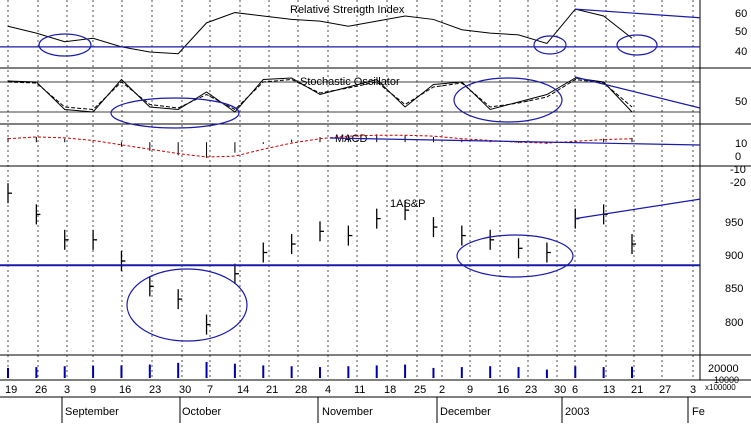 The width and height of the screenshot is (751, 428). What do you see at coordinates (741, 102) in the screenshot?
I see `stochastic-tick-50: 50` at bounding box center [741, 102].